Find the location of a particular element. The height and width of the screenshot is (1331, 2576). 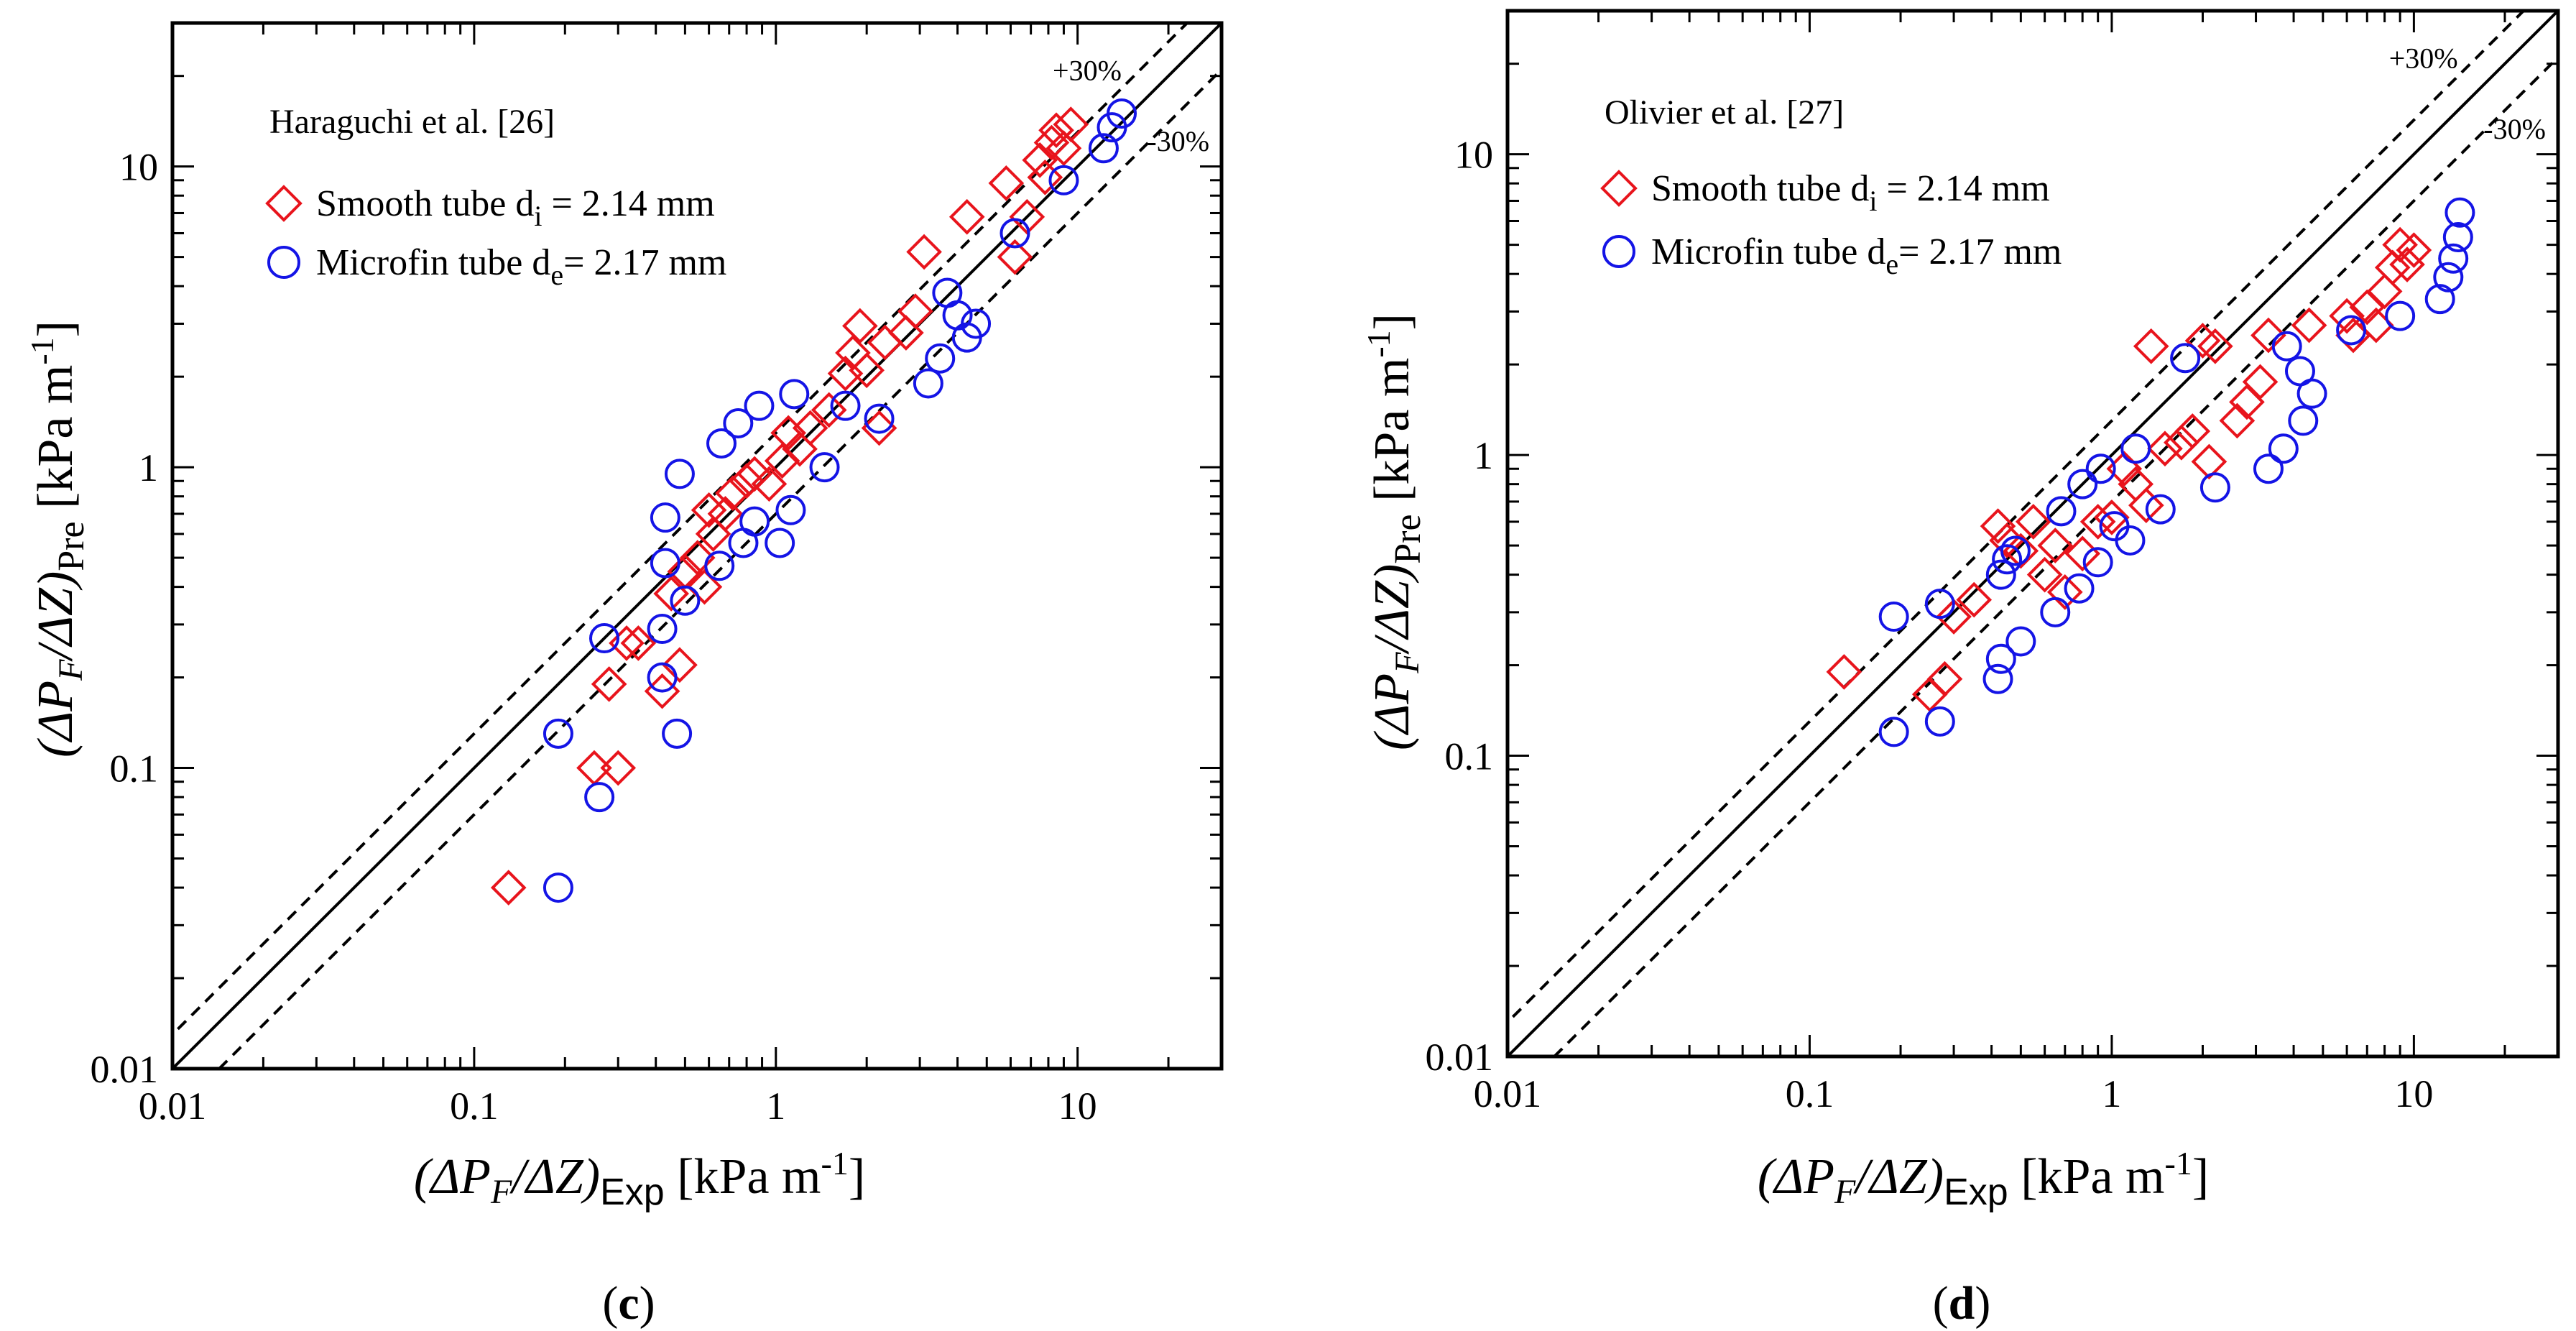

x-label-mid: /ΔZ) is located at coordinates (554, 1177).